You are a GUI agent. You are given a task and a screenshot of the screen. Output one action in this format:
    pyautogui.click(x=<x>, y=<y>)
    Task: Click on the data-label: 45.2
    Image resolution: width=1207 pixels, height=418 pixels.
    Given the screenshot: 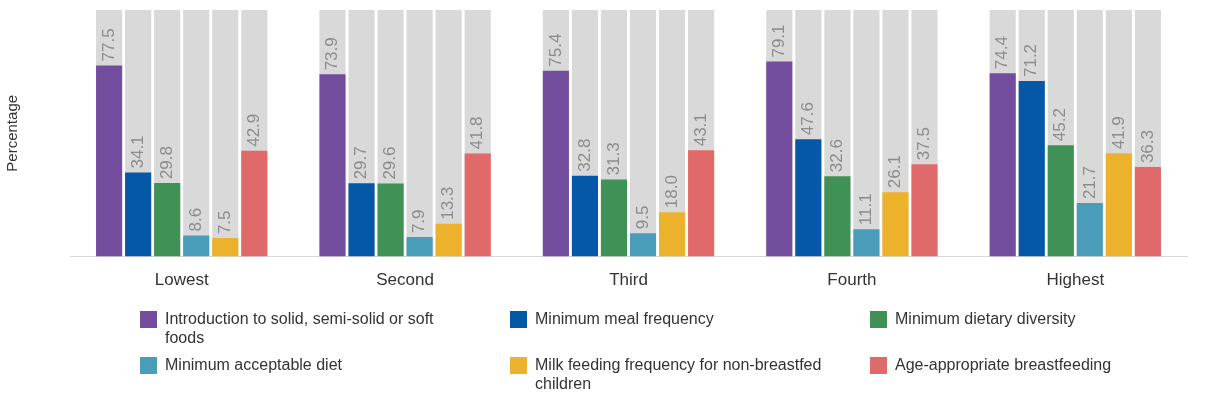 What is the action you would take?
    pyautogui.click(x=1060, y=125)
    